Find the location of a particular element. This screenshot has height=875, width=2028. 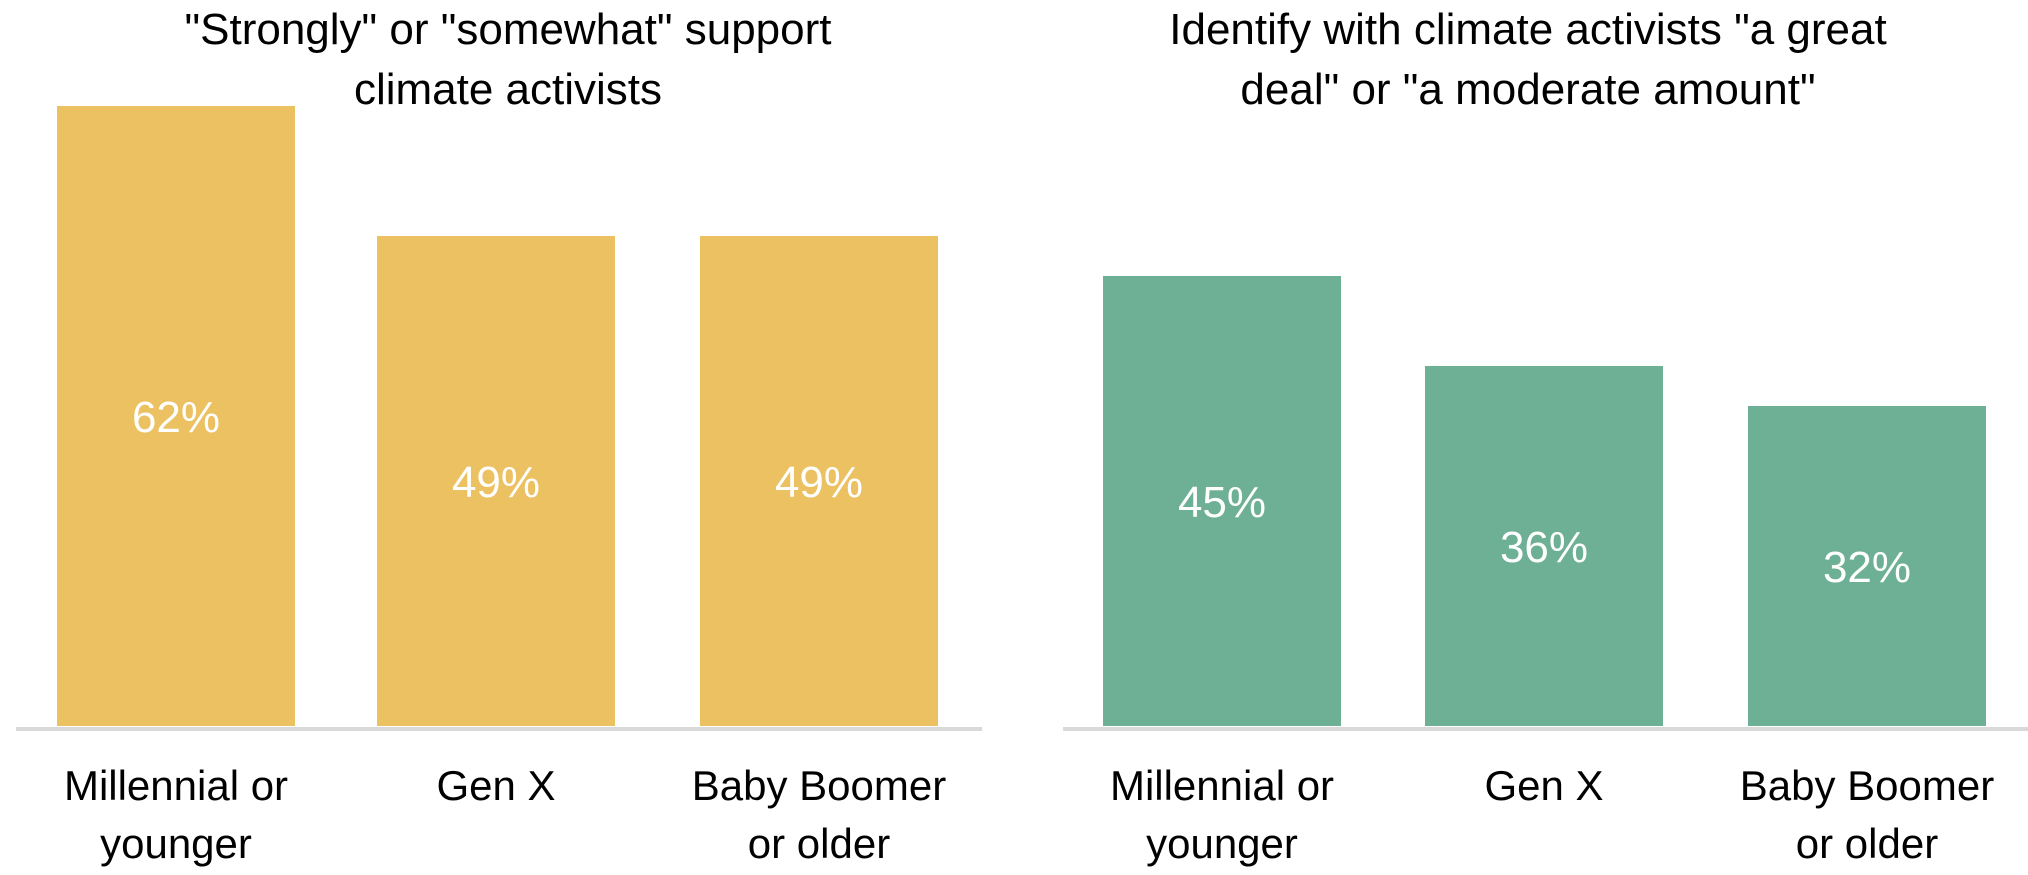

data-label: 45% is located at coordinates (1222, 502).